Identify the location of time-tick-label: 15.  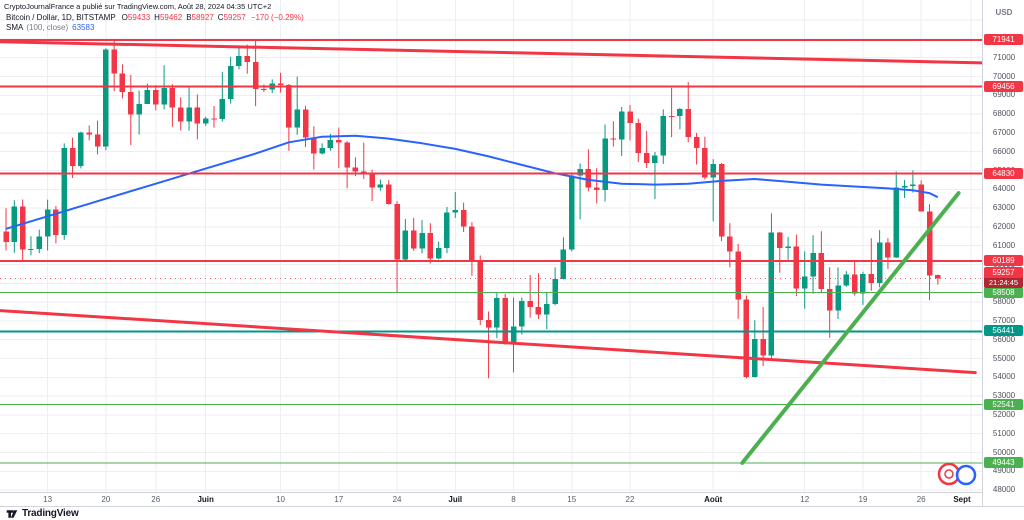
(572, 499).